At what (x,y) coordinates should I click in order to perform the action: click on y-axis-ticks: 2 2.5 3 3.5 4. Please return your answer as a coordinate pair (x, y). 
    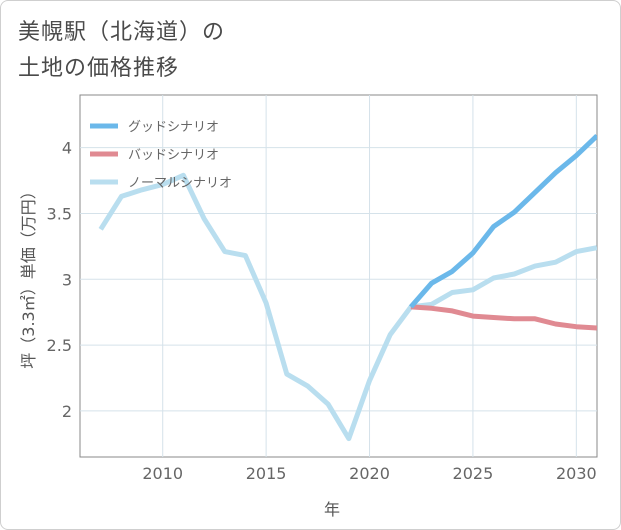
    Looking at the image, I should click on (59, 280).